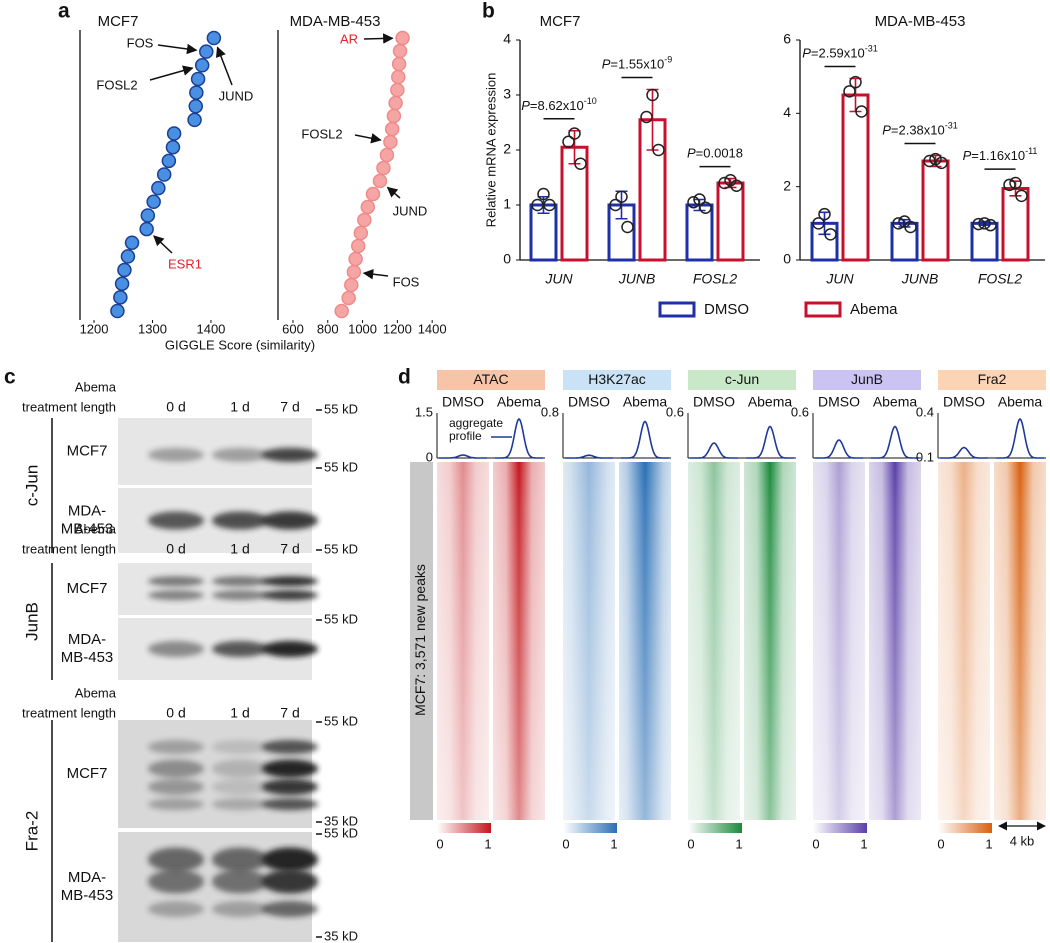 This screenshot has width=1050, height=943. I want to click on track-name: H3K27ac, so click(617, 379).